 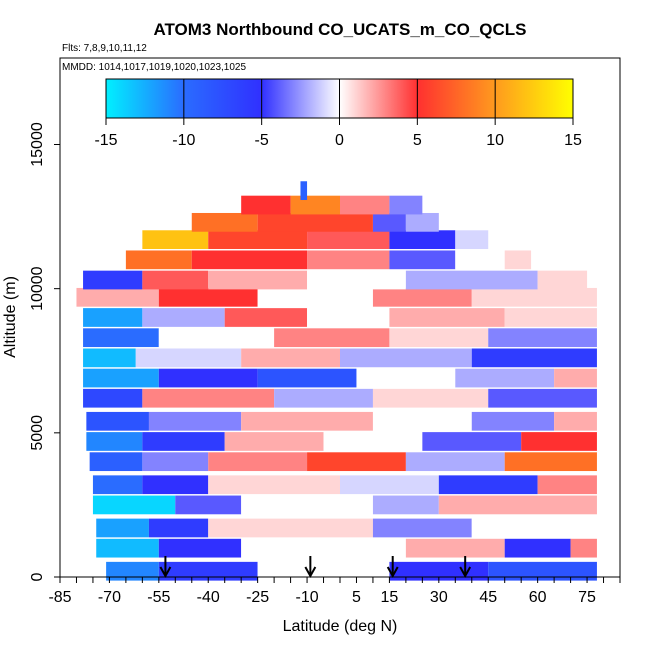 What do you see at coordinates (109, 597) in the screenshot?
I see `x-tick-label: -70` at bounding box center [109, 597].